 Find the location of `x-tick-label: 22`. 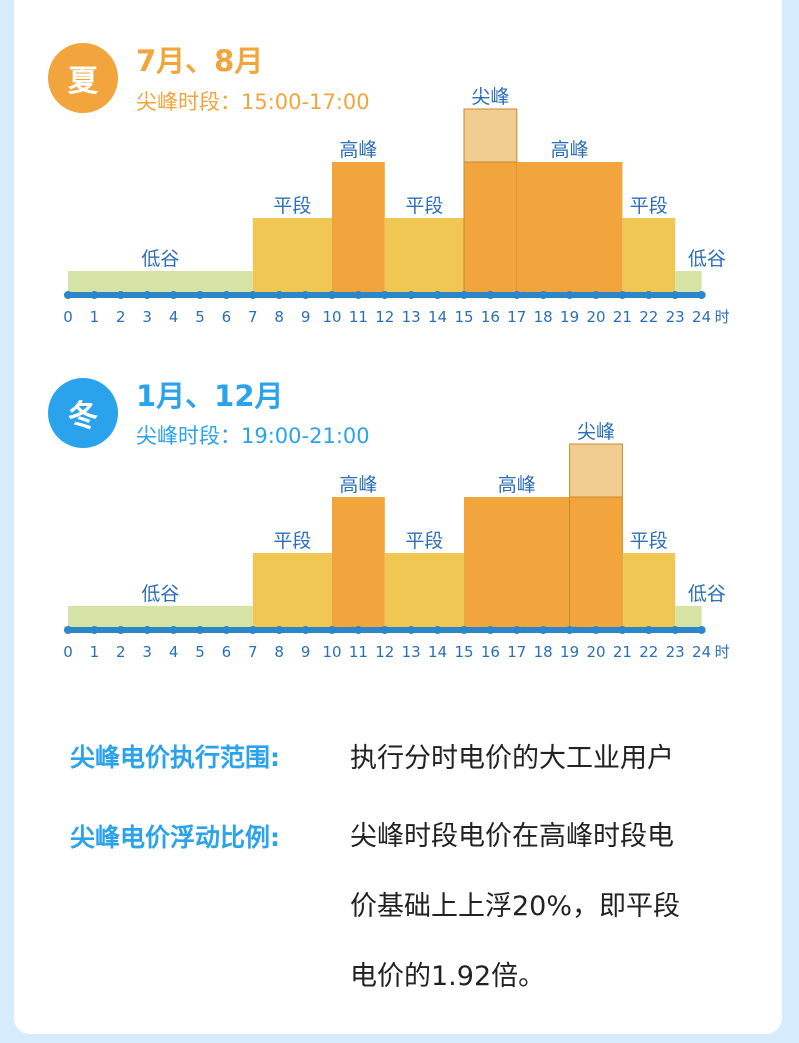

x-tick-label: 22 is located at coordinates (648, 652).